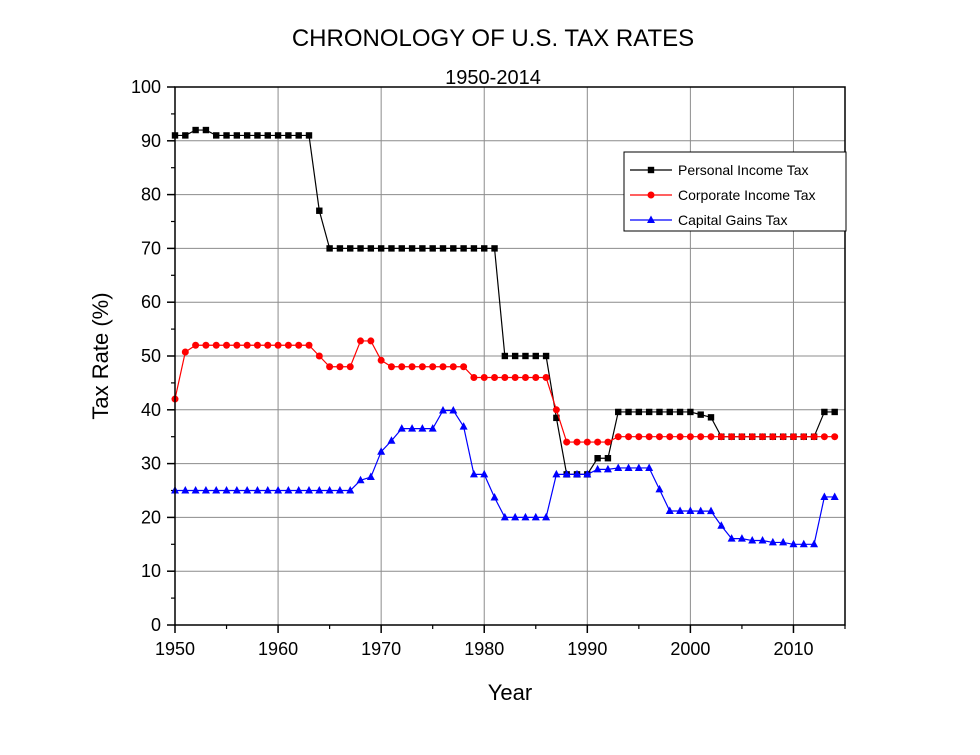 Image resolution: width=980 pixels, height=755 pixels. I want to click on y-tick-label: 30, so click(151, 464).